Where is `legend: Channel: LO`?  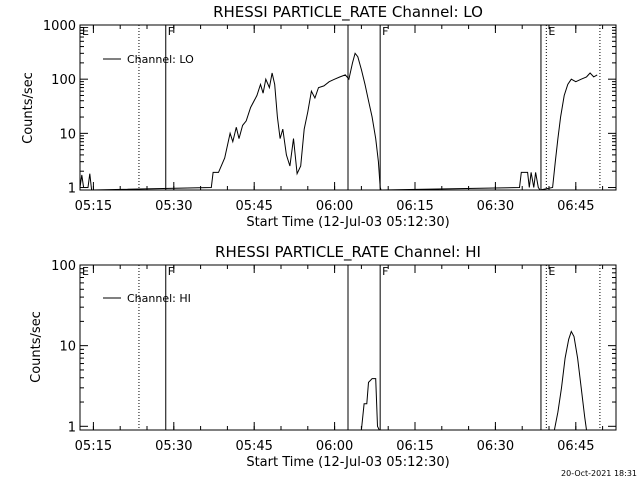 legend: Channel: LO is located at coordinates (148, 59).